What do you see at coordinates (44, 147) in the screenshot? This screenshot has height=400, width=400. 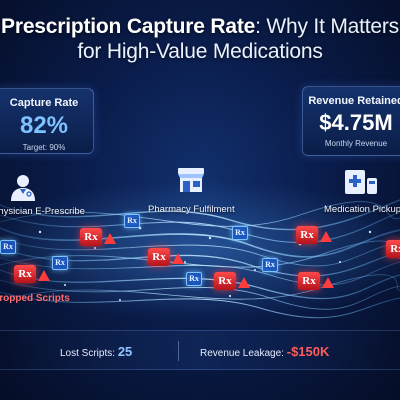 I see `capture-rate-target: Target: 90%` at bounding box center [44, 147].